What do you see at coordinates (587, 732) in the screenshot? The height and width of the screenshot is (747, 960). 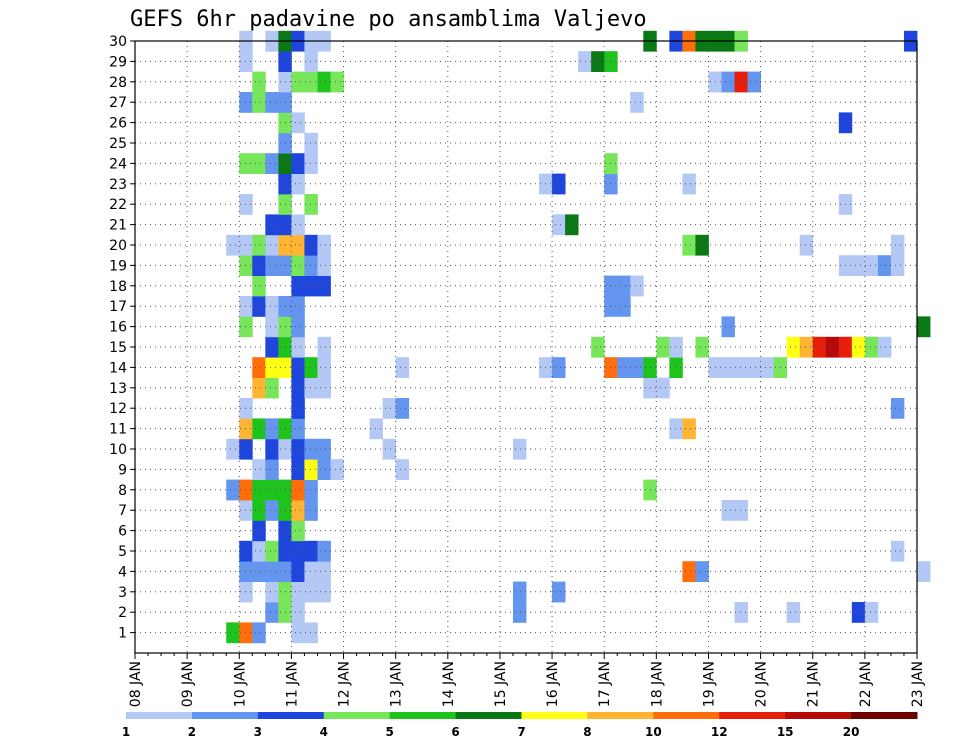 I see `legend-label: 8` at bounding box center [587, 732].